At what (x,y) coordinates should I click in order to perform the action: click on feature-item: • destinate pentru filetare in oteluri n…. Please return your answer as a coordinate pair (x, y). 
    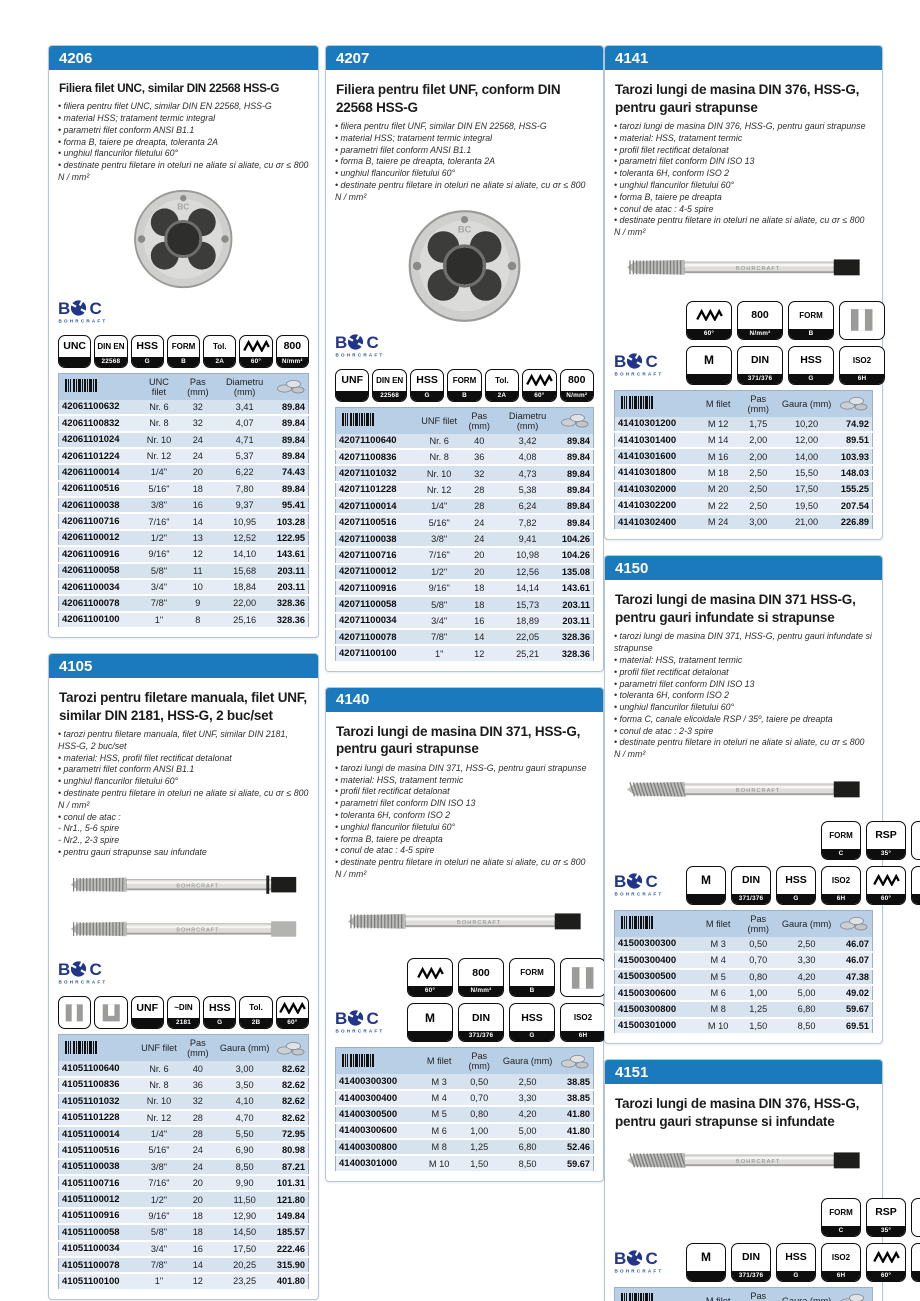
    Looking at the image, I should click on (183, 171).